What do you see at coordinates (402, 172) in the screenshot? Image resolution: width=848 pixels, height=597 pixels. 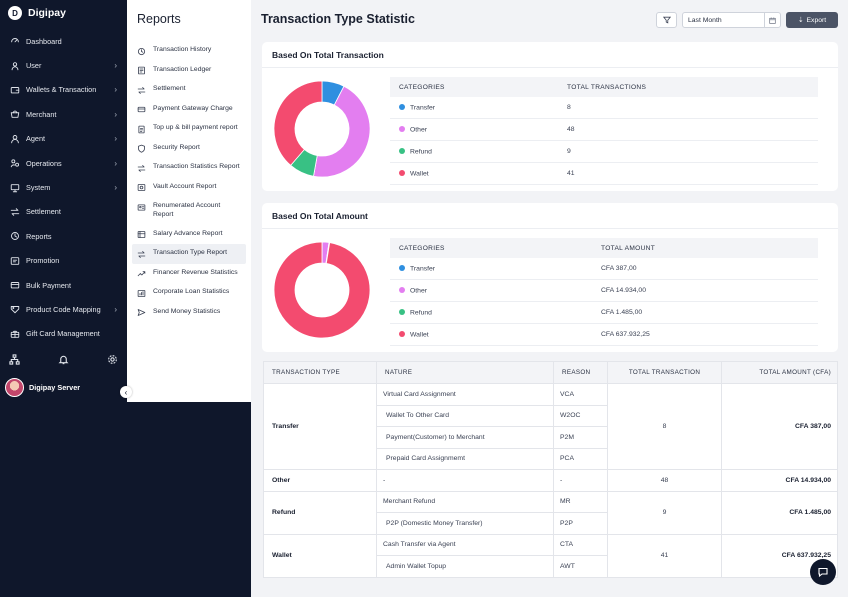 I see `legend-dot` at bounding box center [402, 172].